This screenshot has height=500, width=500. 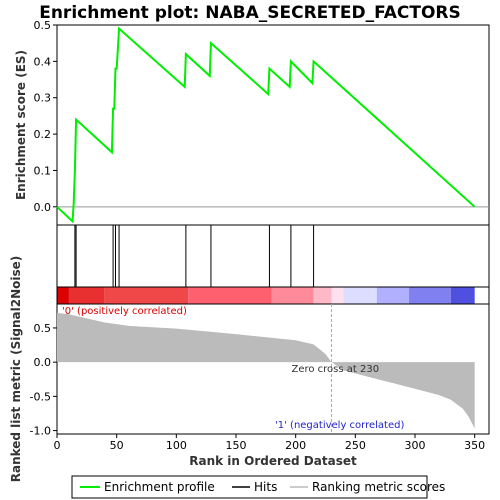 I want to click on rank-x-axis: 0 50 100 150 200 250 300 350, so click(x=269, y=443).